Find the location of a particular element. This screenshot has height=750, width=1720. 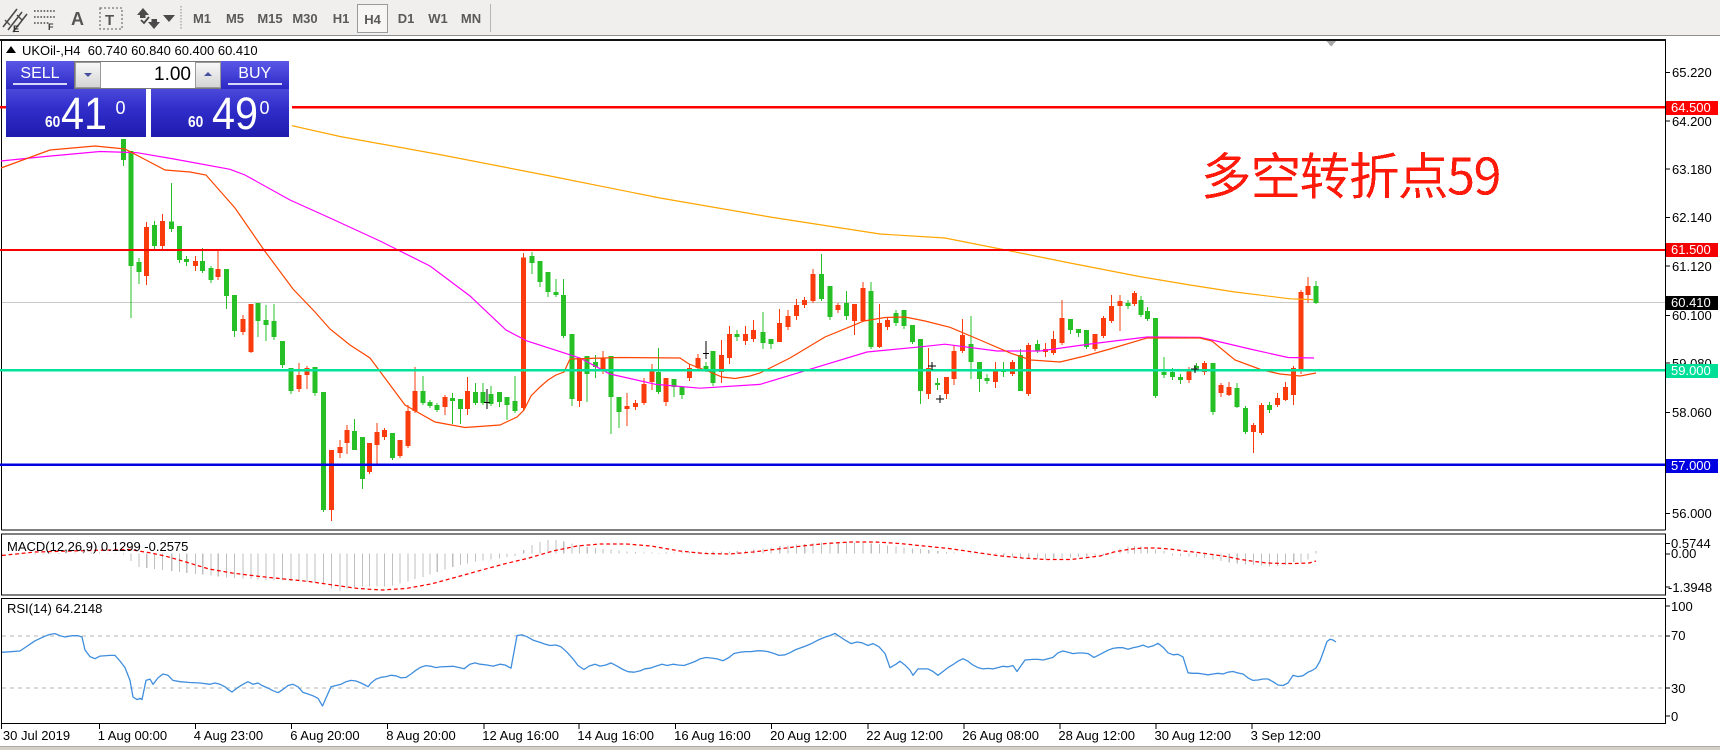

svg-text: T is located at coordinates (109, 20).